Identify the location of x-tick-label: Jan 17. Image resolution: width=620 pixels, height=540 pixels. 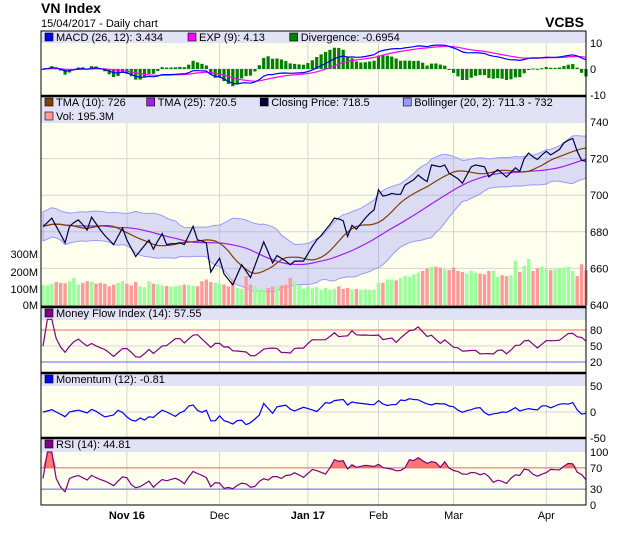
(308, 516).